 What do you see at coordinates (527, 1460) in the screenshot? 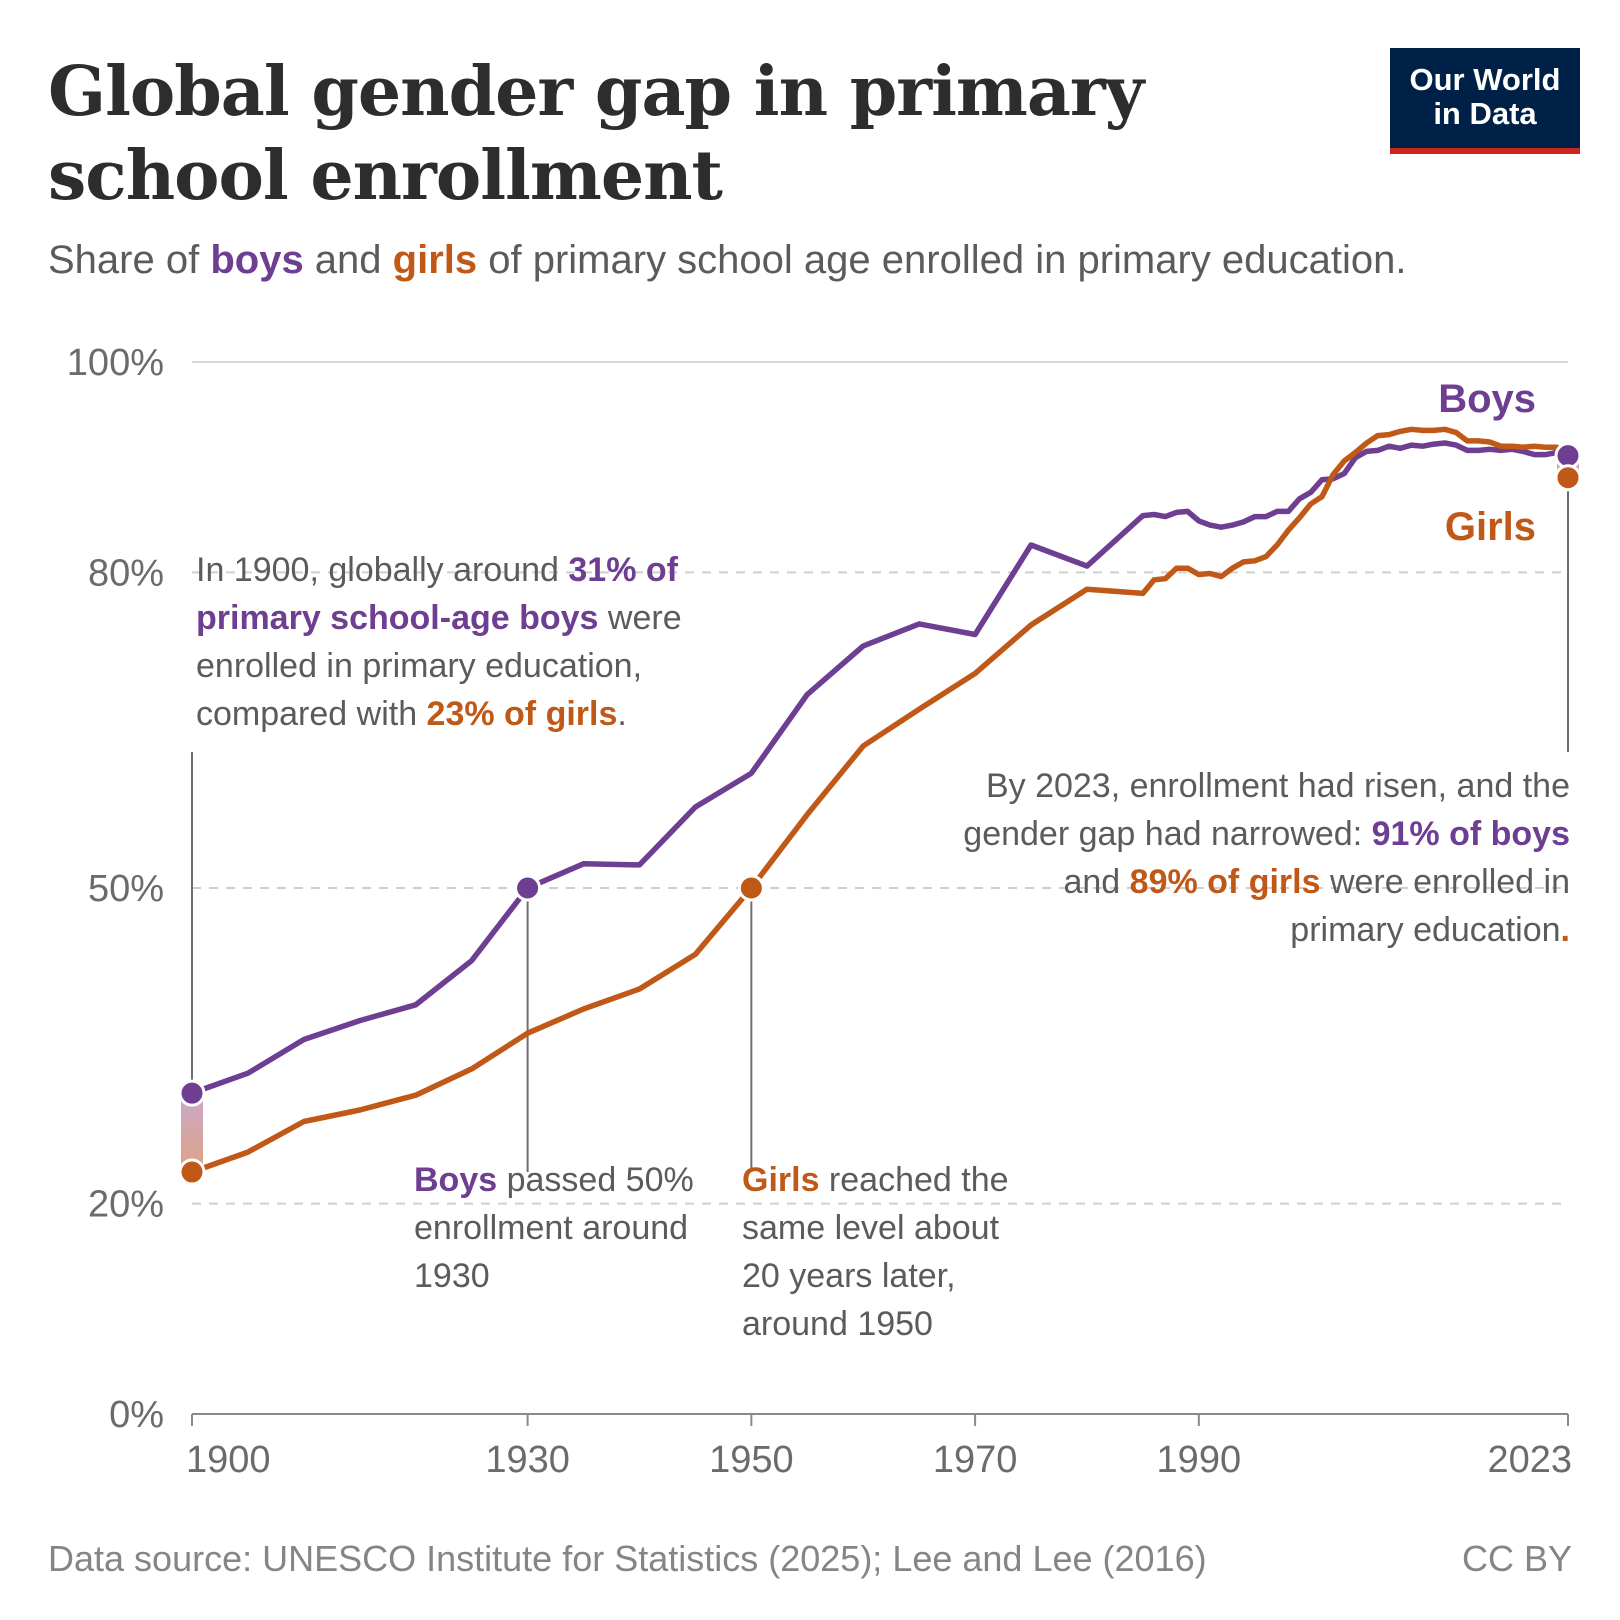
I see `x-tick-label: 1930` at bounding box center [527, 1460].